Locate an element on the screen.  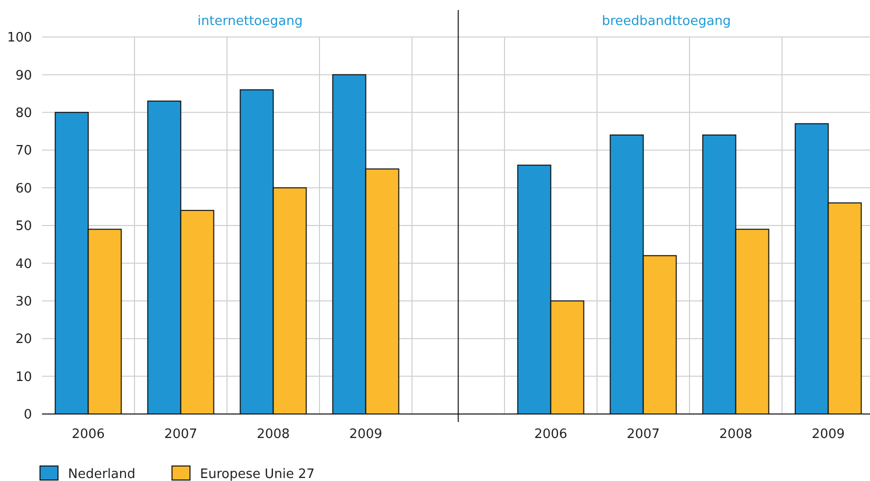
y-tick-label: 90 is located at coordinates (23, 76).